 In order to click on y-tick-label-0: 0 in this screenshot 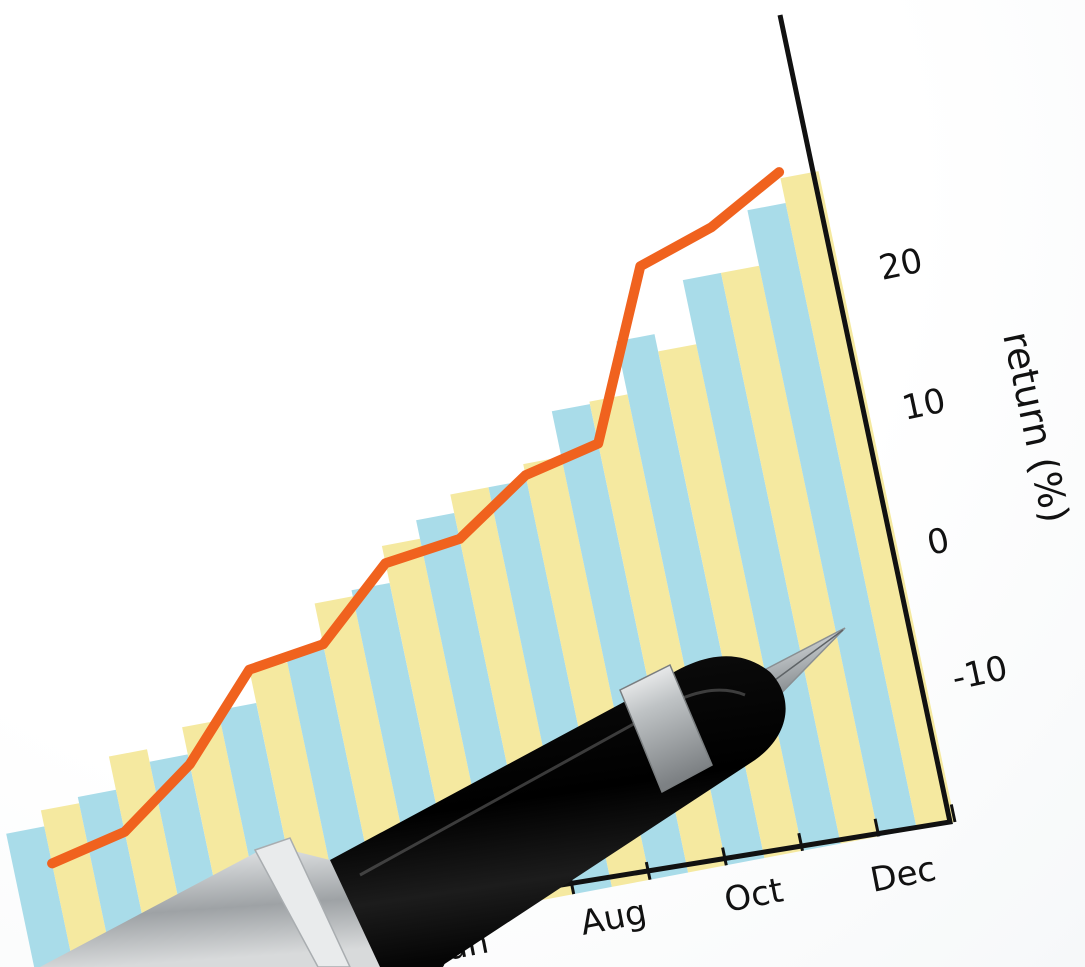, I will do `click(938, 542)`.